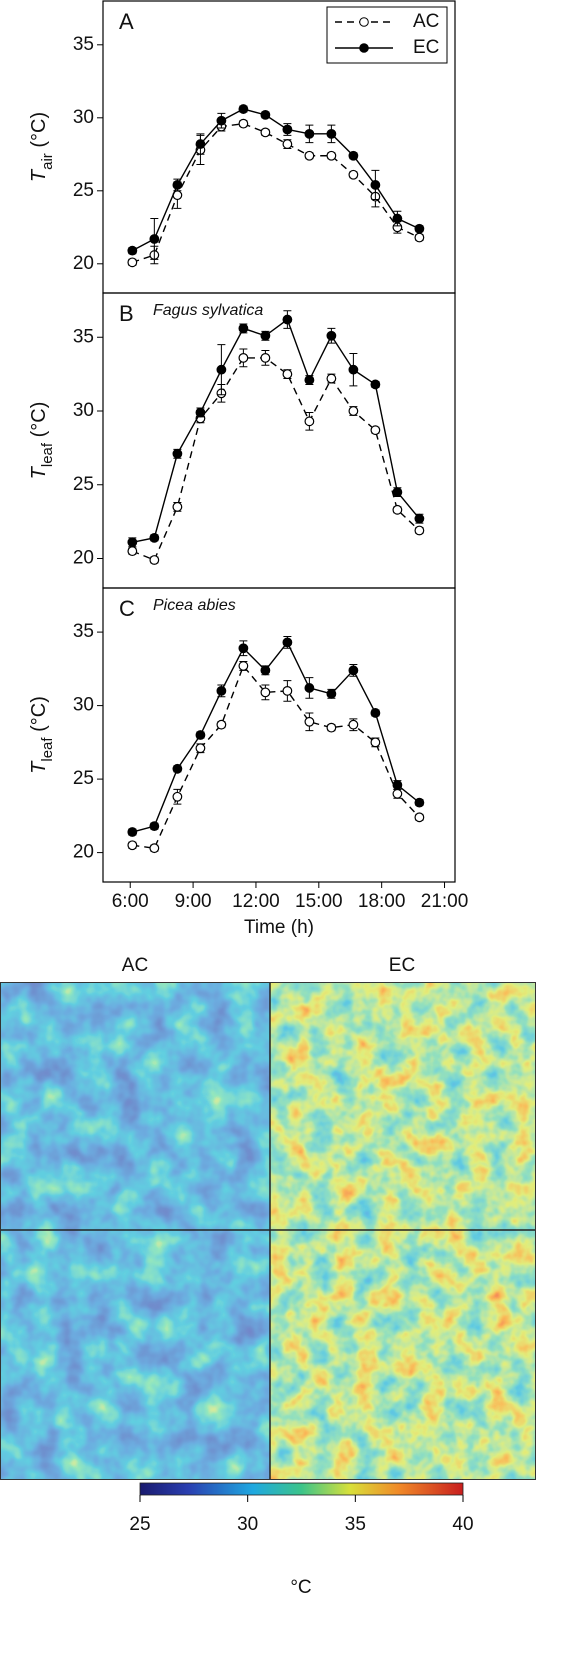 The width and height of the screenshot is (566, 1655). What do you see at coordinates (247, 1524) in the screenshot?
I see `colorbar-tick-label: 30` at bounding box center [247, 1524].